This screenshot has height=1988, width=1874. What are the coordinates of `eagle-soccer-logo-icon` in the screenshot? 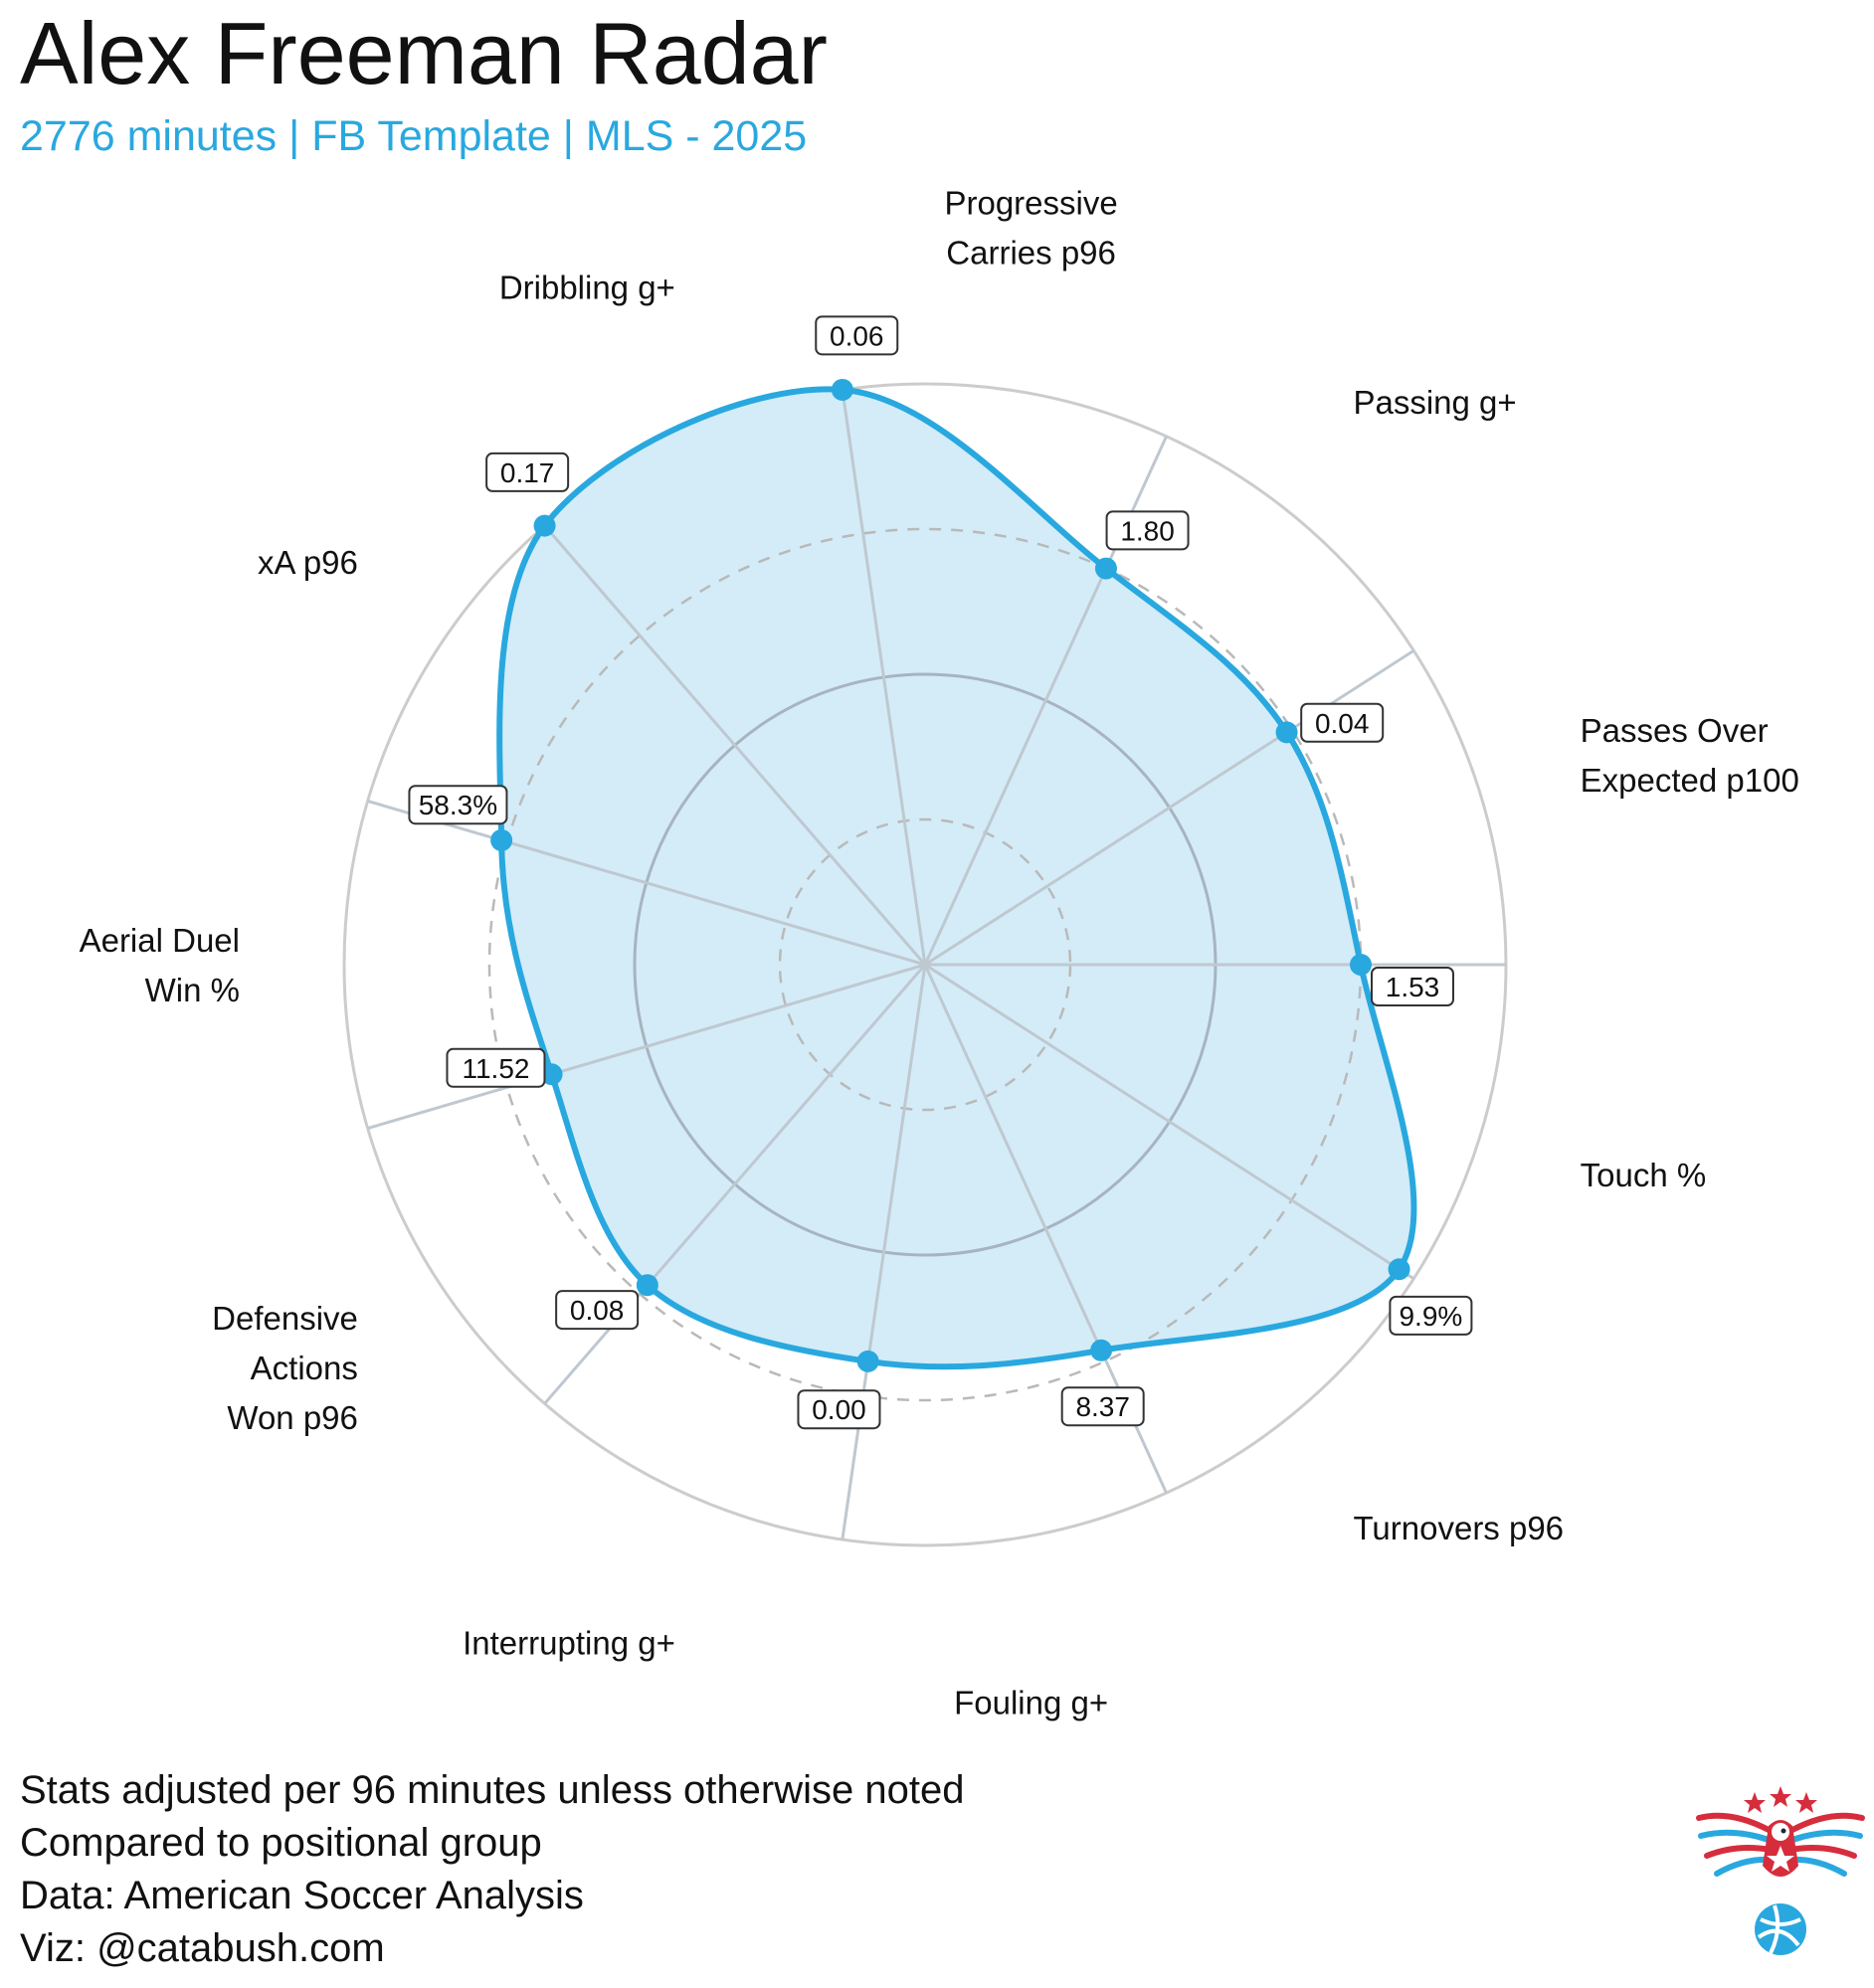 It's located at (1780, 1870).